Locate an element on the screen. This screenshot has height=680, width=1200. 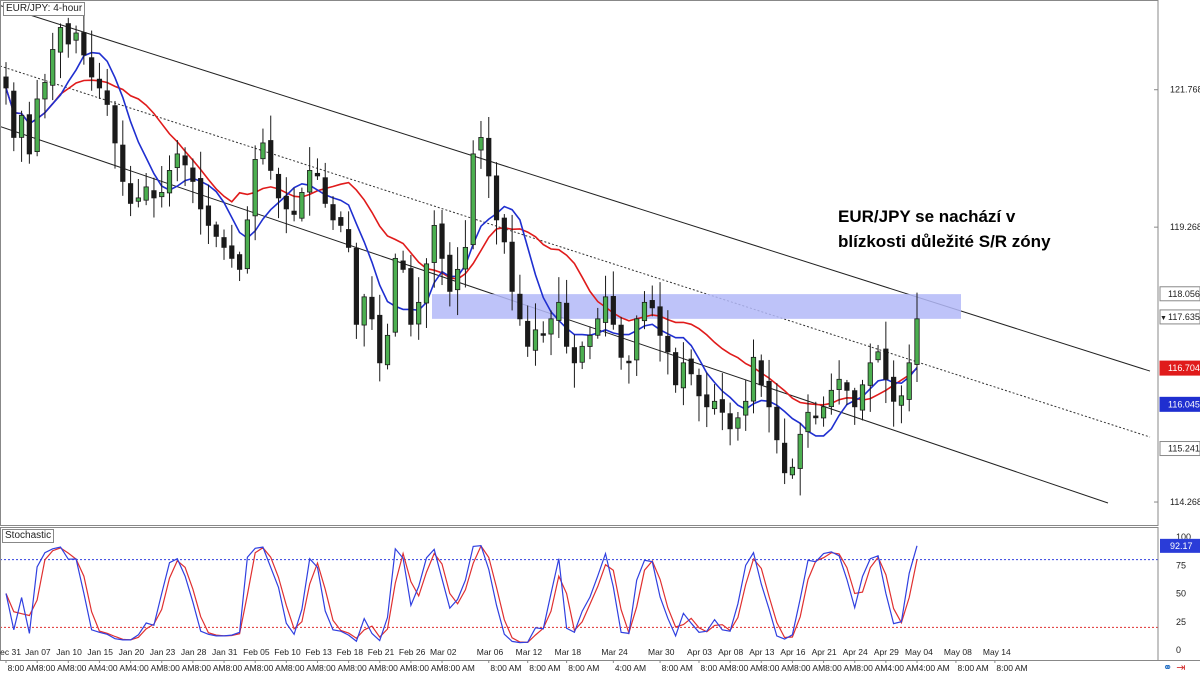
chain-link-icon: ⚭ is located at coordinates (1168, 668).